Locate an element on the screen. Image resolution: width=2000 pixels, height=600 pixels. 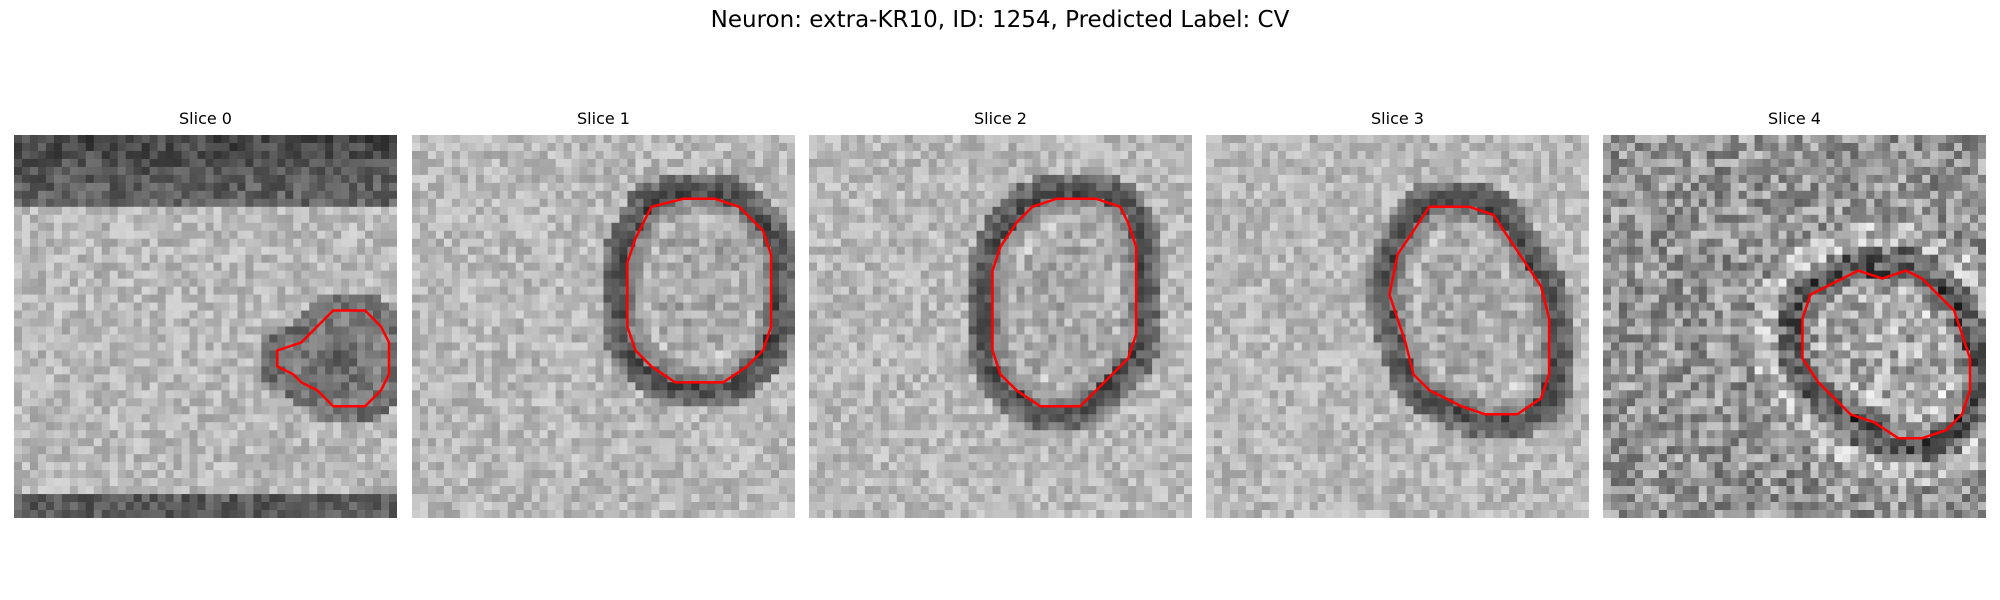
slice-panel-1: Slice 1 is located at coordinates (603, 313).